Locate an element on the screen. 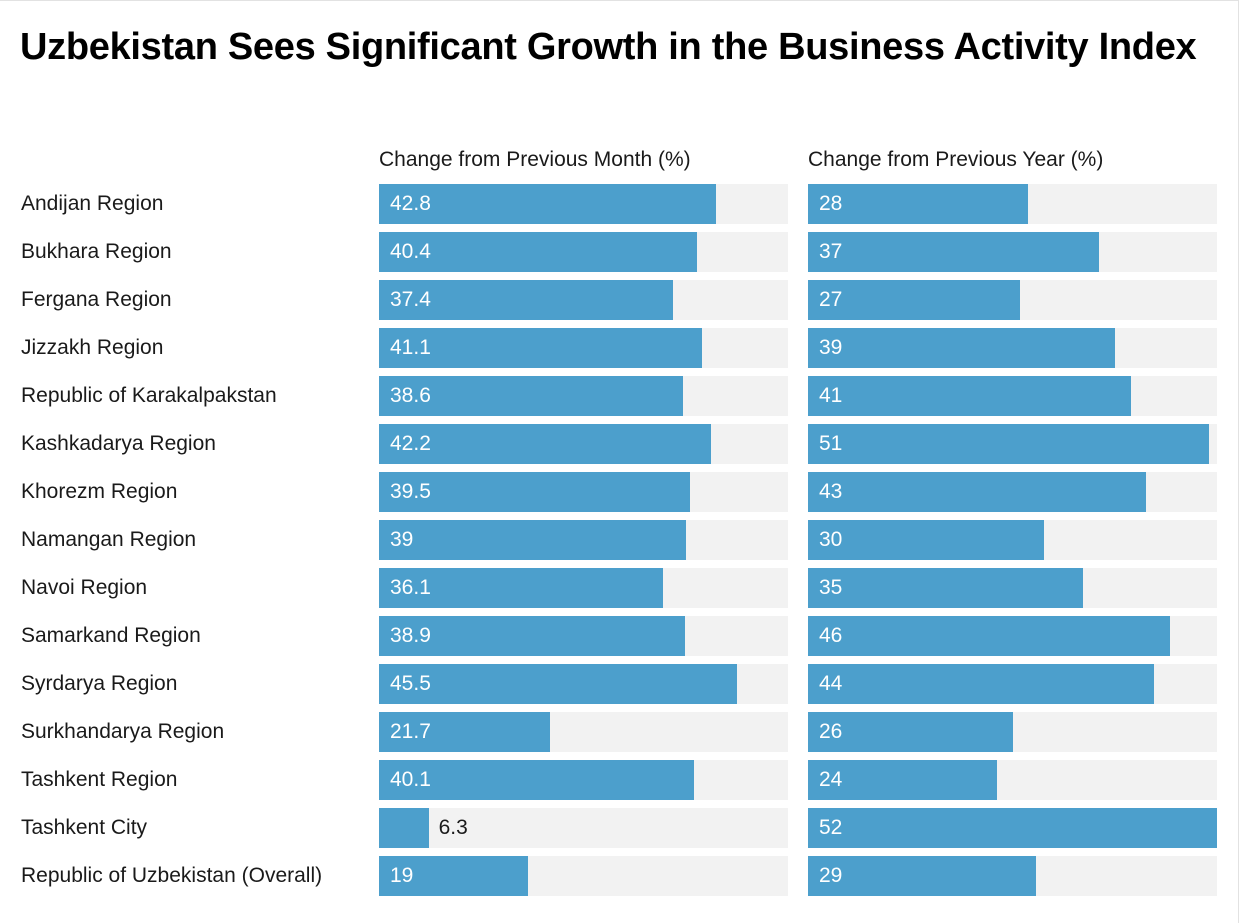 The width and height of the screenshot is (1240, 924). bar-track: 44 is located at coordinates (1012, 684).